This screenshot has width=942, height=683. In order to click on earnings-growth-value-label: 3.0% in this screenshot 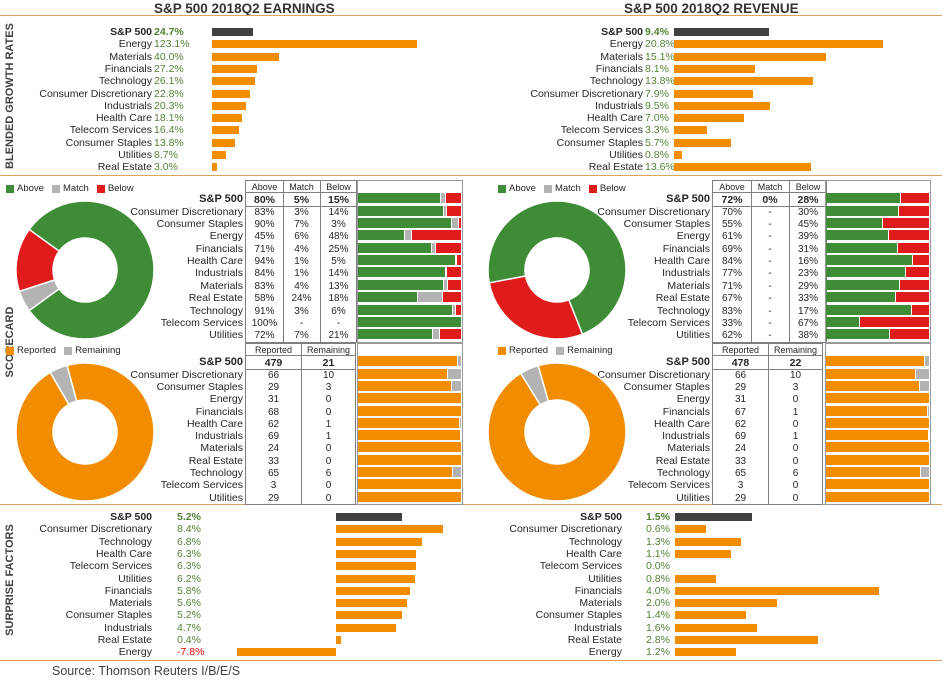, I will do `click(166, 167)`.